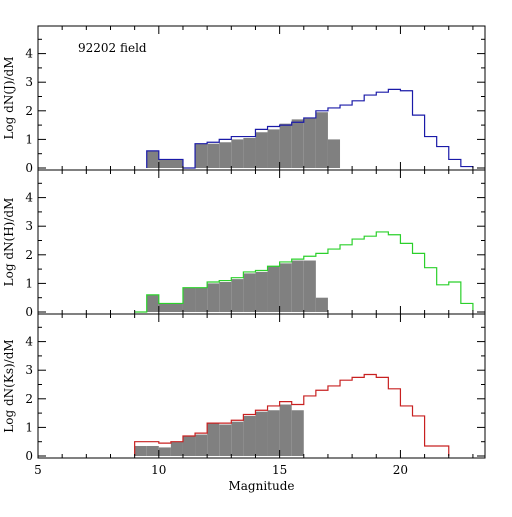 Image resolution: width=512 pixels, height=517 pixels. What do you see at coordinates (112, 48) in the screenshot?
I see `panel-annotation: 92202 field` at bounding box center [112, 48].